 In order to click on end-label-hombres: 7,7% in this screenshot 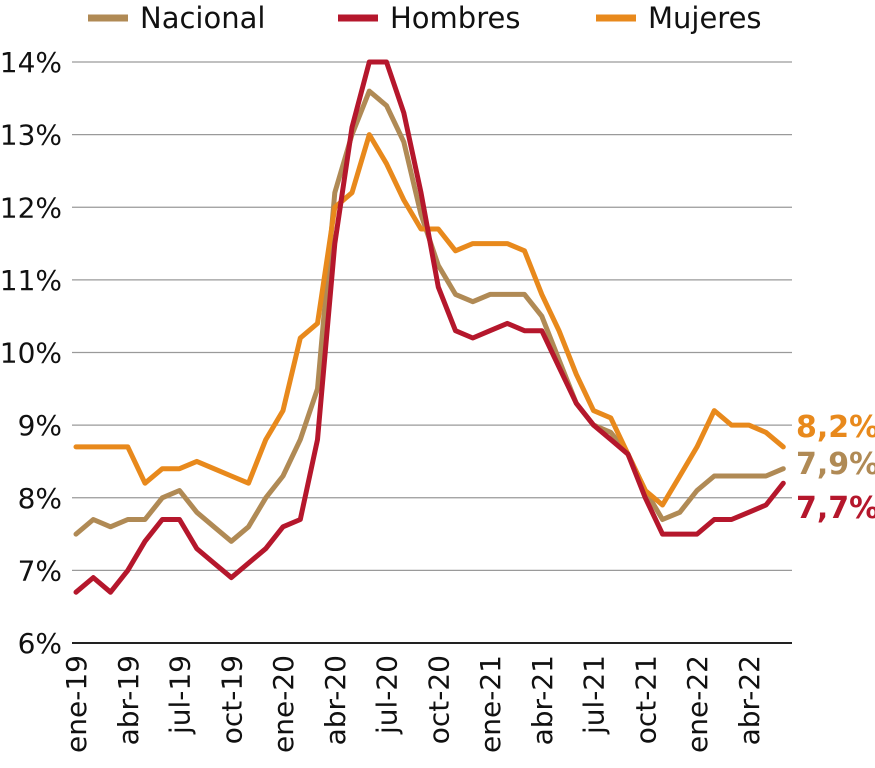, I will do `click(835, 508)`.